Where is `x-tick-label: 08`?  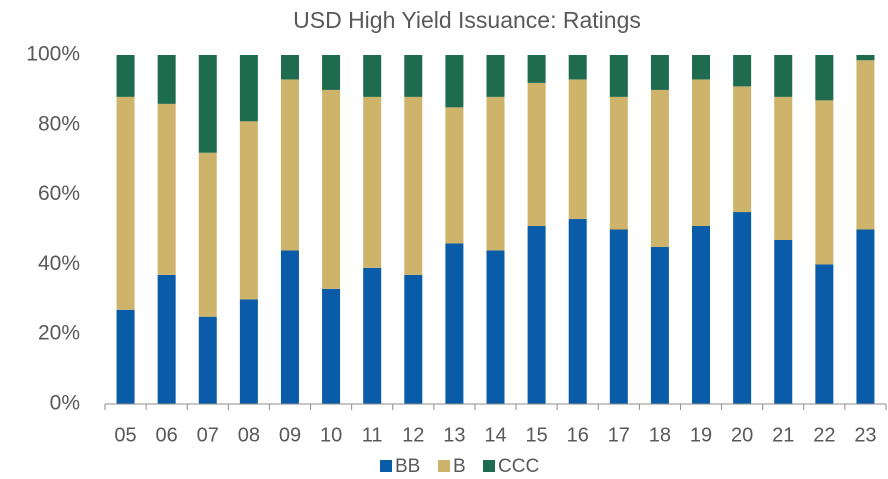 x-tick-label: 08 is located at coordinates (249, 435).